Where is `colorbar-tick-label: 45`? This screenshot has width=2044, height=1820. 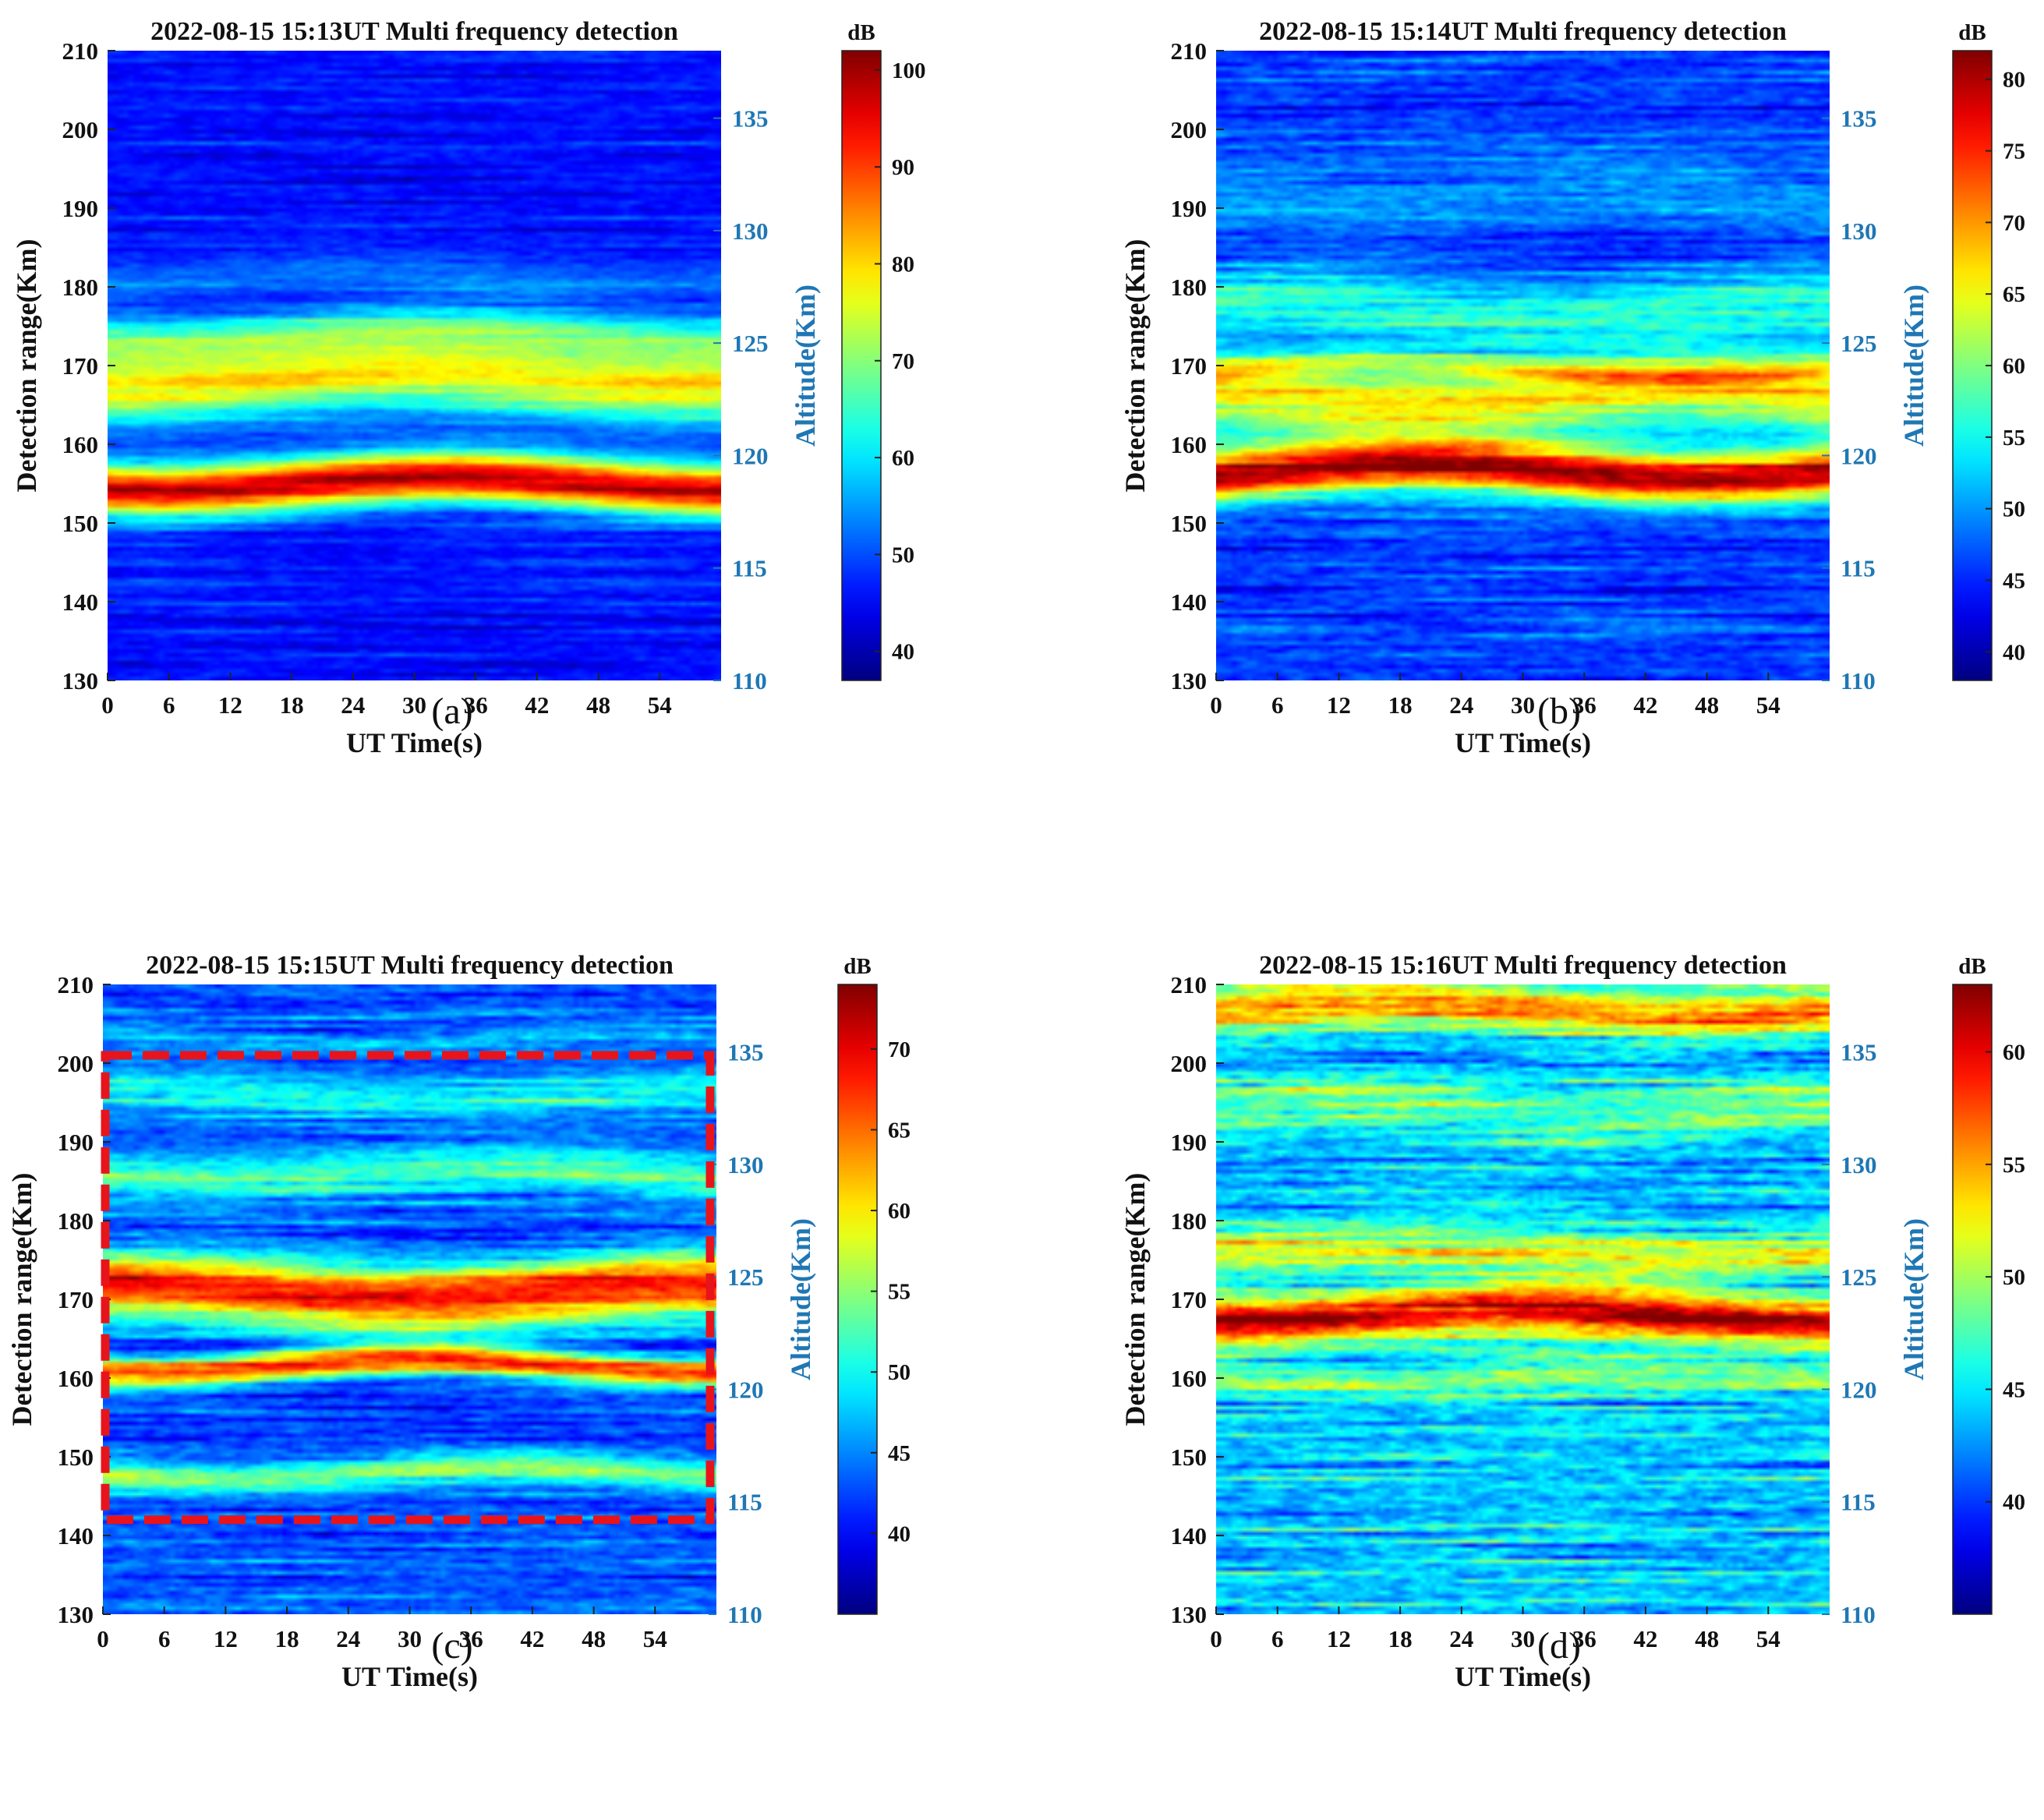 colorbar-tick-label: 45 is located at coordinates (2014, 1389).